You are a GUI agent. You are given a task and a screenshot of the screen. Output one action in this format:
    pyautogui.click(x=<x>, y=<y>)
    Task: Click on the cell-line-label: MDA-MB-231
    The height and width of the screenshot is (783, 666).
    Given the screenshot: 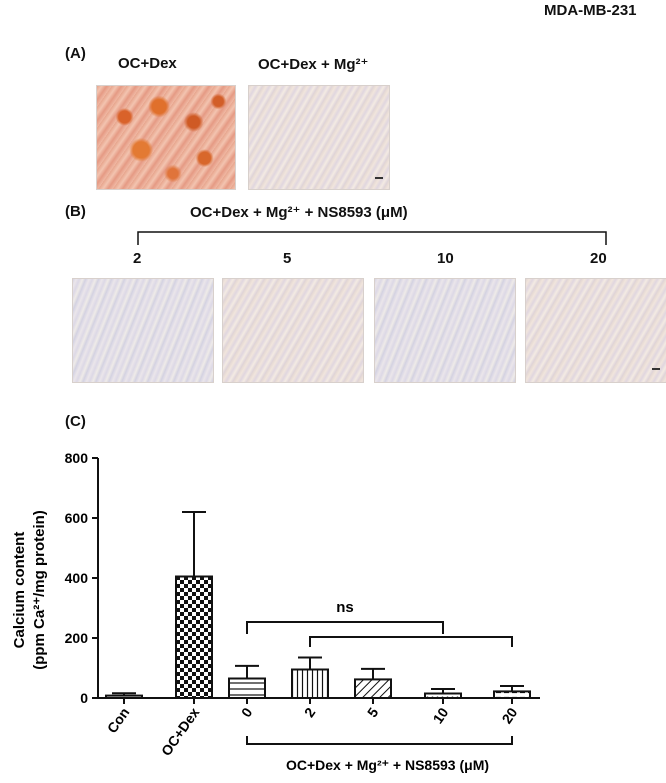 What is the action you would take?
    pyautogui.click(x=590, y=10)
    